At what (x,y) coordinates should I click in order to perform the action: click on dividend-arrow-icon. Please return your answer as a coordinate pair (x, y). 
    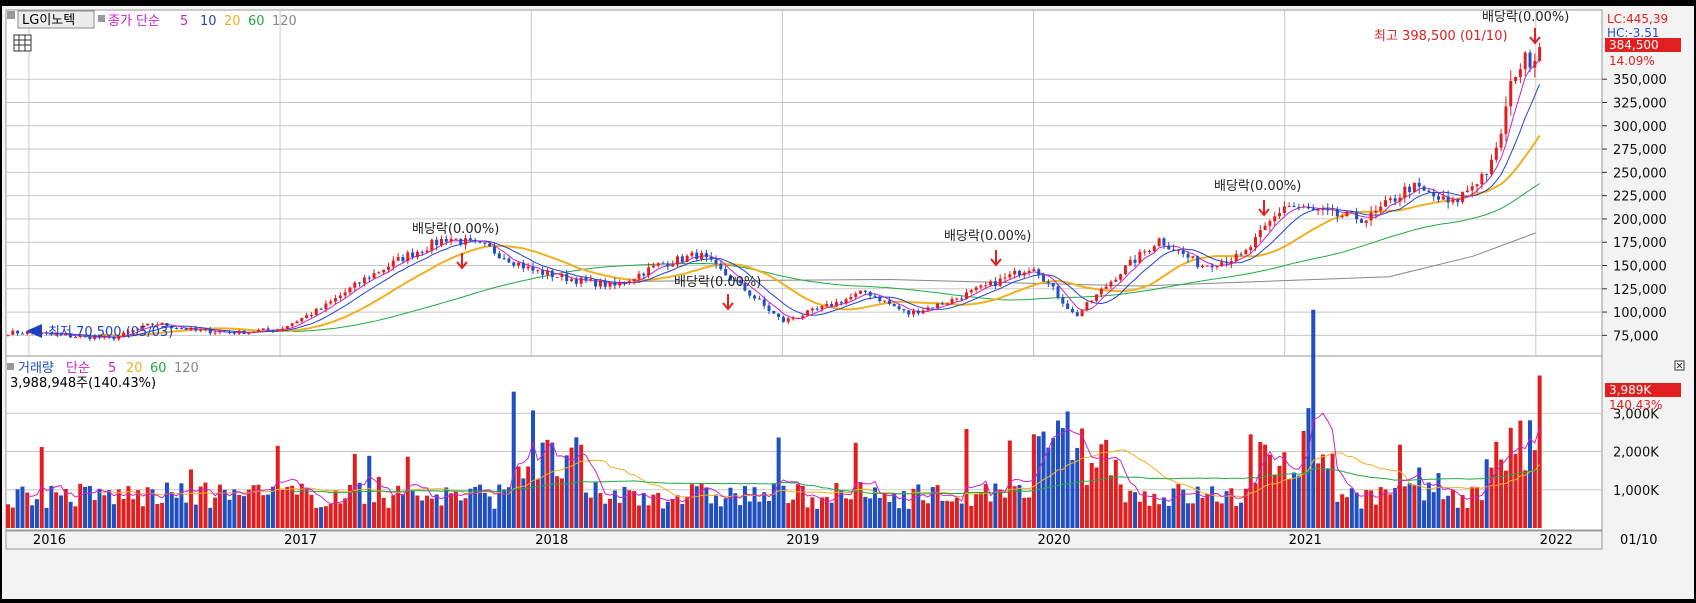
    Looking at the image, I should click on (462, 261).